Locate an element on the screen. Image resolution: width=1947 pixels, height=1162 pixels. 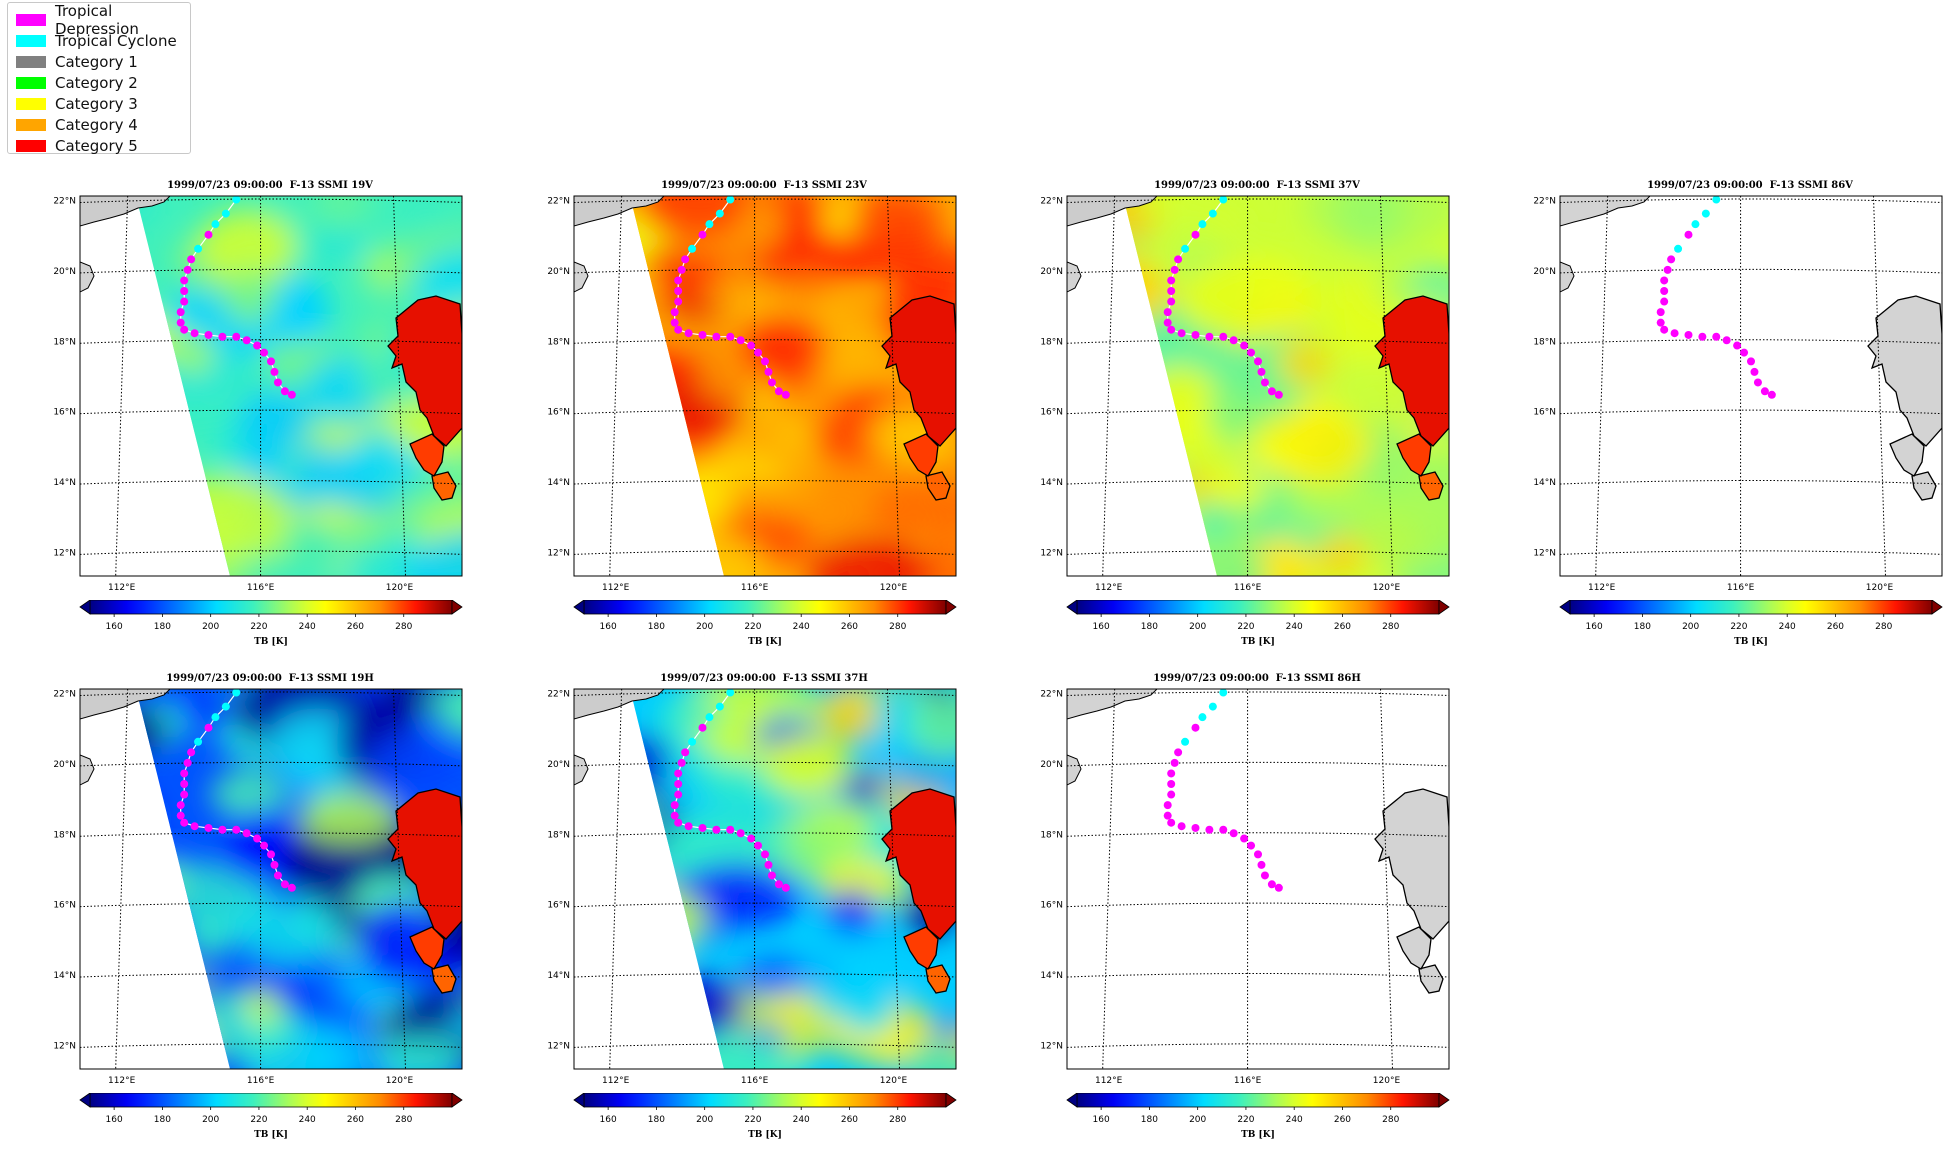
legend-swatch is located at coordinates (31, 124).